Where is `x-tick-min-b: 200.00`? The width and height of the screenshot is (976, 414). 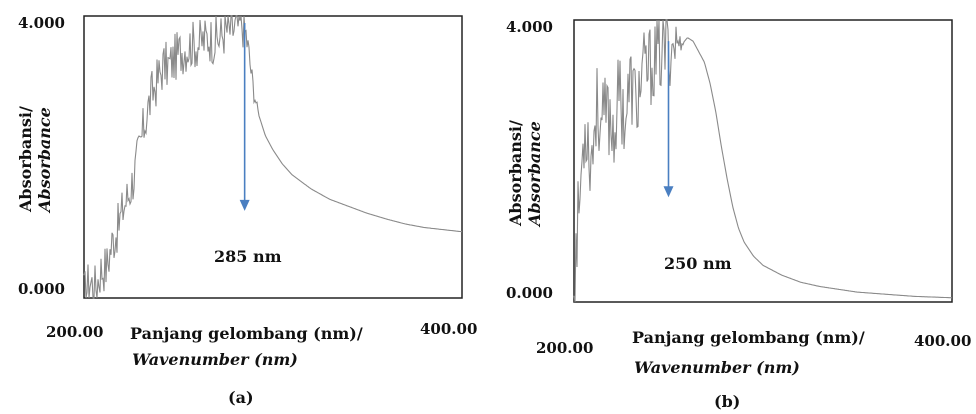
x-tick-min-b: 200.00 is located at coordinates (565, 348).